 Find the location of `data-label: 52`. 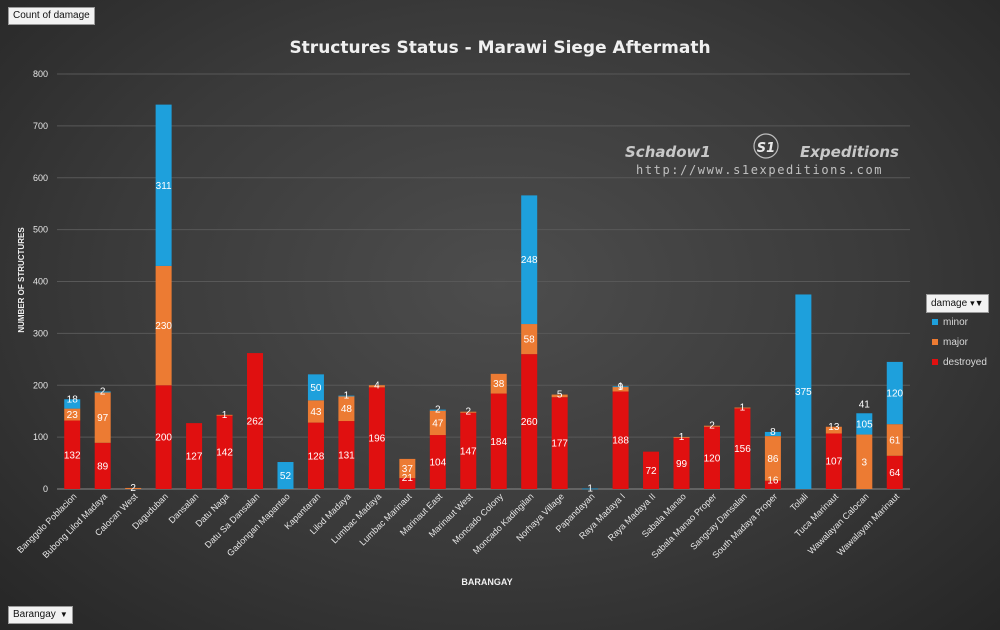

data-label: 52 is located at coordinates (286, 476).